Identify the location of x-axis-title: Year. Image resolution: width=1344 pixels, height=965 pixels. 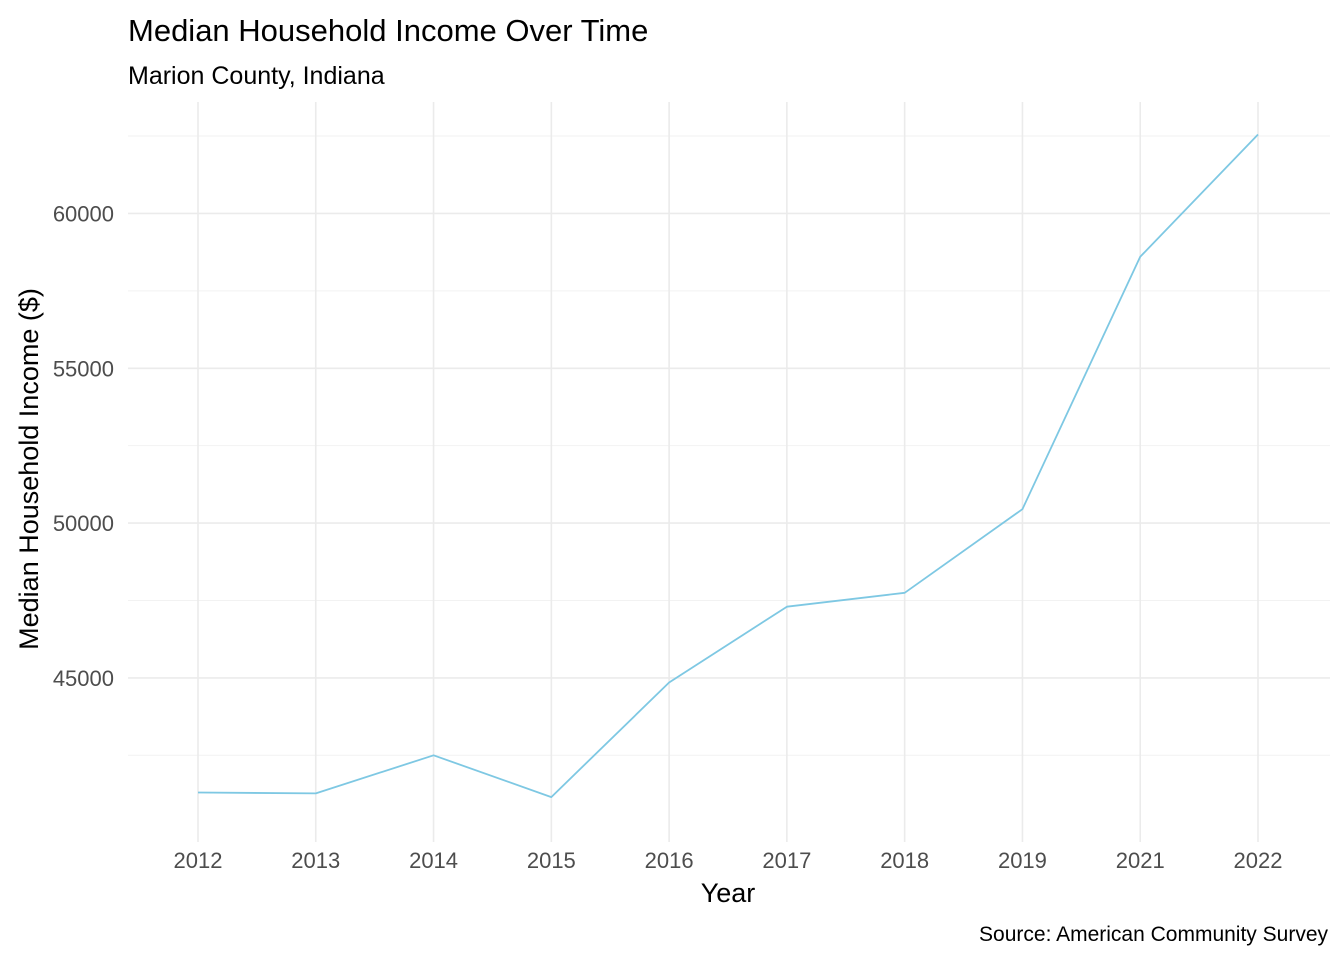
(728, 893).